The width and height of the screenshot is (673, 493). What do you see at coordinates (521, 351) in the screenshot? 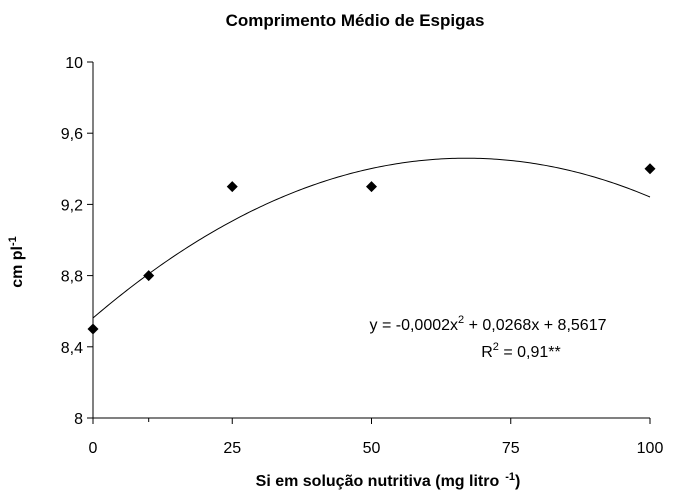
I see `r-squared-line: R2 = 0,91**` at bounding box center [521, 351].